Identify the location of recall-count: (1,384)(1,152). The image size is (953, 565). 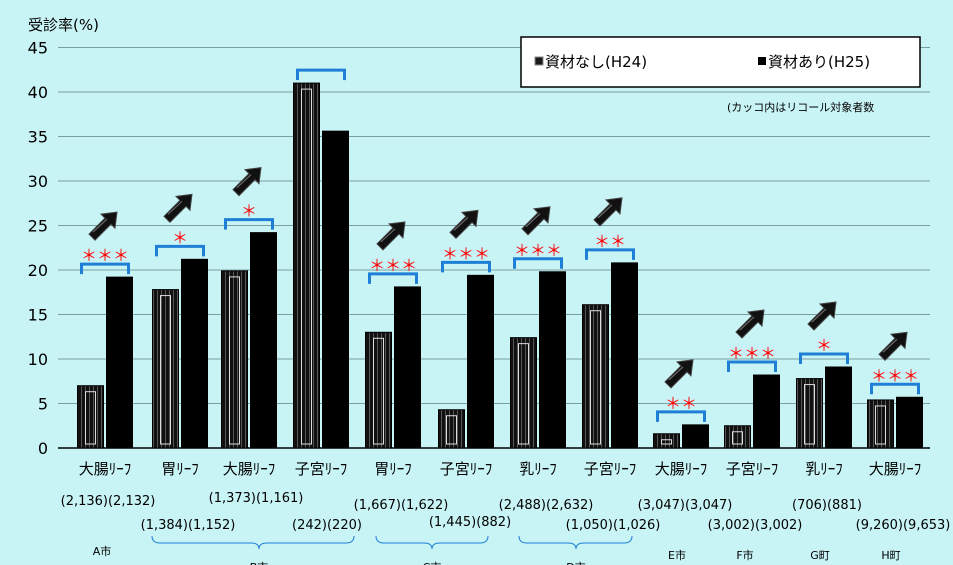
(188, 525).